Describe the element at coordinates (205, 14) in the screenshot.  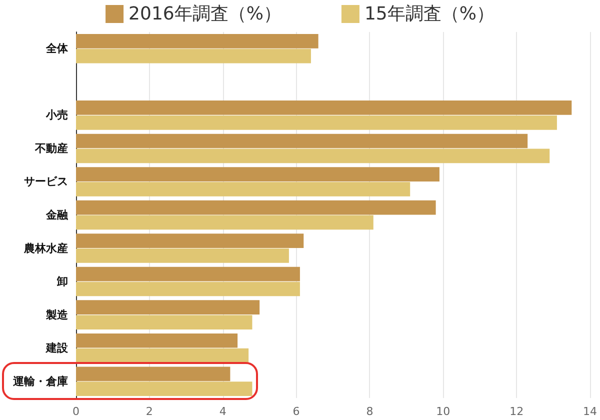
I see `legend-label: 2016年調査（%）` at that location.